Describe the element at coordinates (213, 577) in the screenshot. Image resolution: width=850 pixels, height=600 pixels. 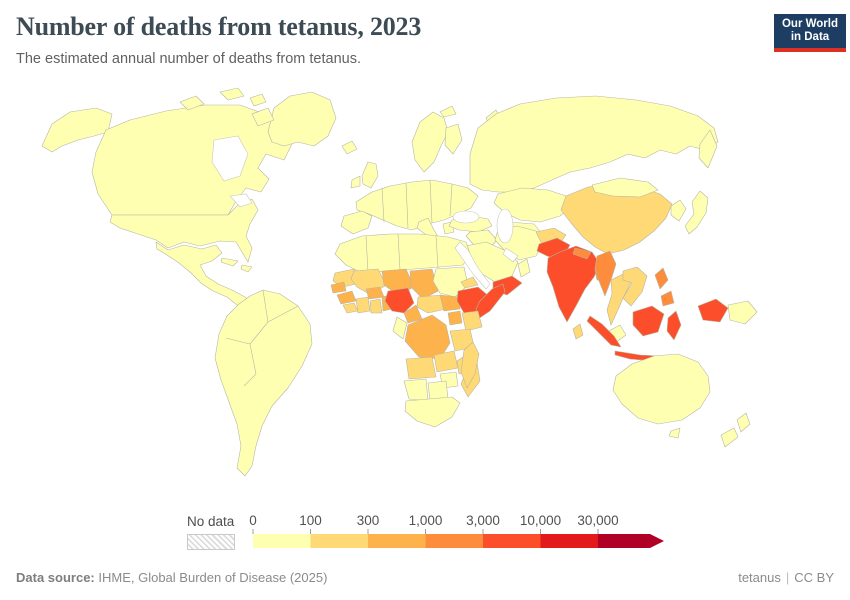
I see `data-source-text: IHME, Global Burden of Disease (2025)` at that location.